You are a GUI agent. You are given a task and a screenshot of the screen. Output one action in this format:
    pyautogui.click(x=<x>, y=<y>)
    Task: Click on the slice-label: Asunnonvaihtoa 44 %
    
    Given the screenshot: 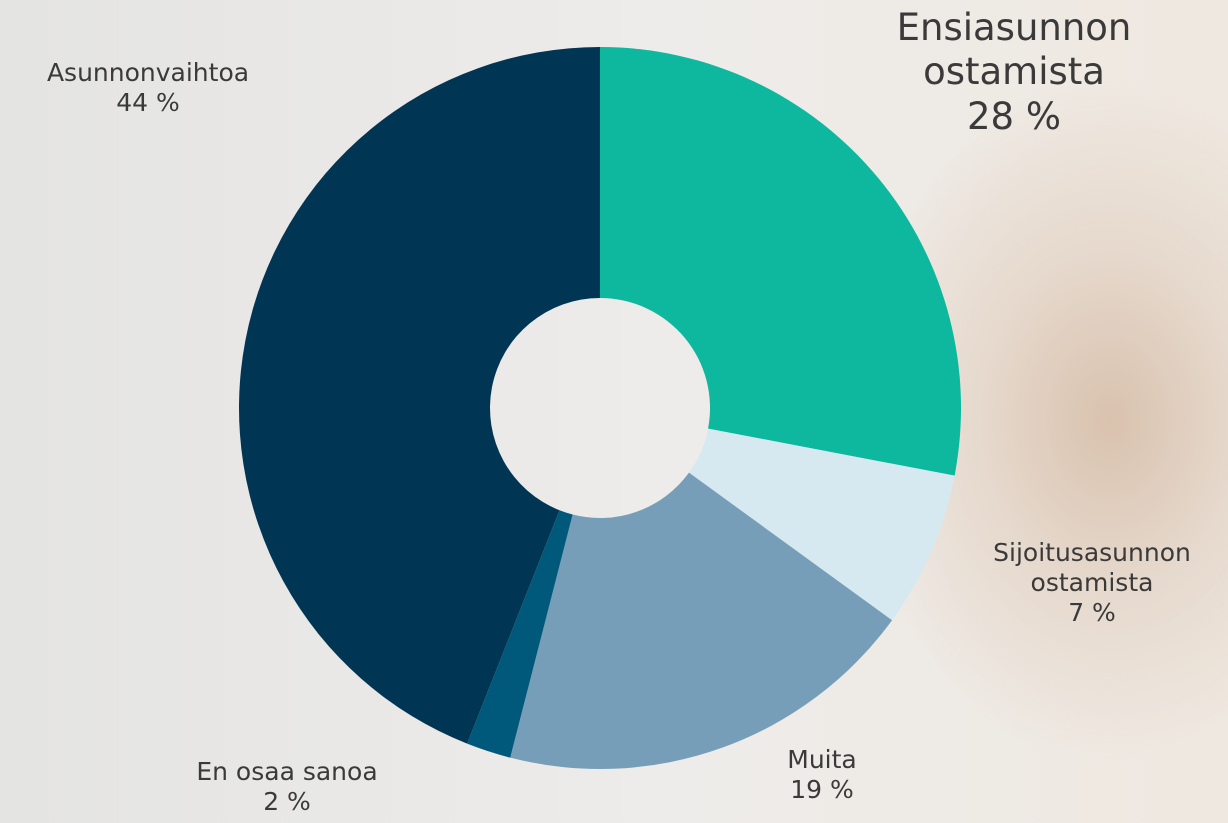 What is the action you would take?
    pyautogui.click(x=148, y=88)
    